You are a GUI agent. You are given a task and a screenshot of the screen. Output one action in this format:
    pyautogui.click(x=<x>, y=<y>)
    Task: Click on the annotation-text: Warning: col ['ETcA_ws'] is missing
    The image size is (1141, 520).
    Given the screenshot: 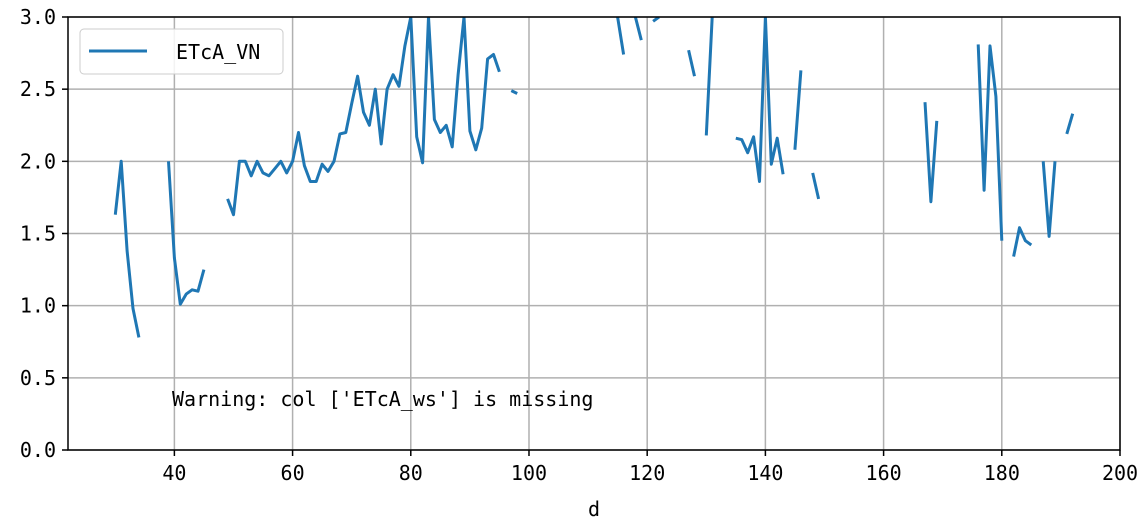 What is the action you would take?
    pyautogui.click(x=382, y=399)
    